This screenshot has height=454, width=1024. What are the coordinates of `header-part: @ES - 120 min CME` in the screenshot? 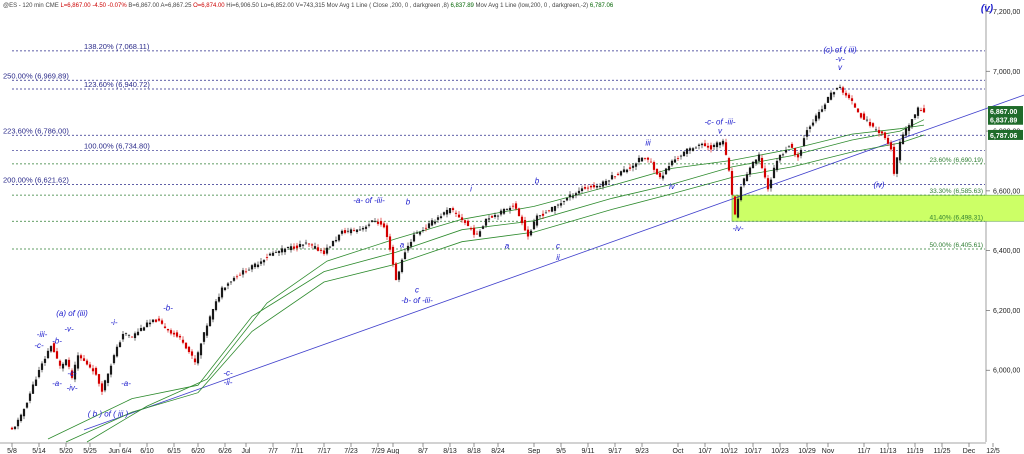 It's located at (31, 6).